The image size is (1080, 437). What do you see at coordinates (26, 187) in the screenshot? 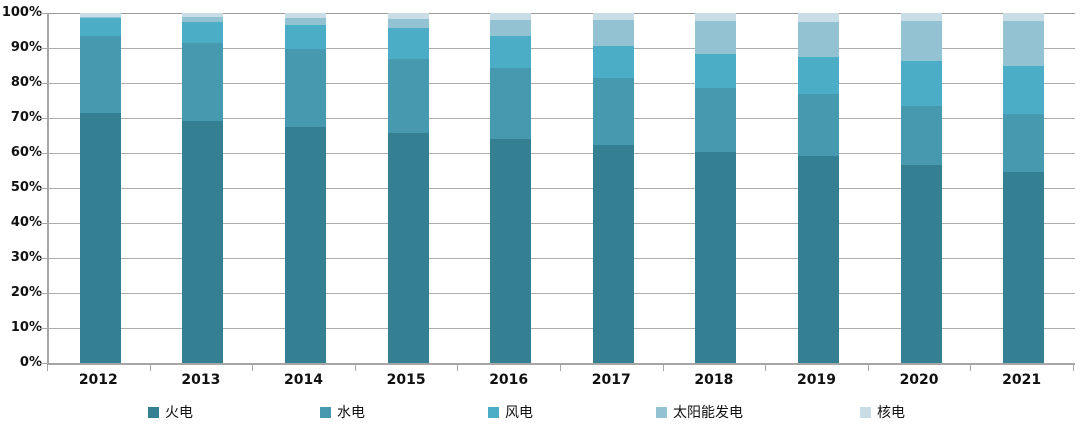
I see `y-tick-label-50: 50%` at bounding box center [26, 187].